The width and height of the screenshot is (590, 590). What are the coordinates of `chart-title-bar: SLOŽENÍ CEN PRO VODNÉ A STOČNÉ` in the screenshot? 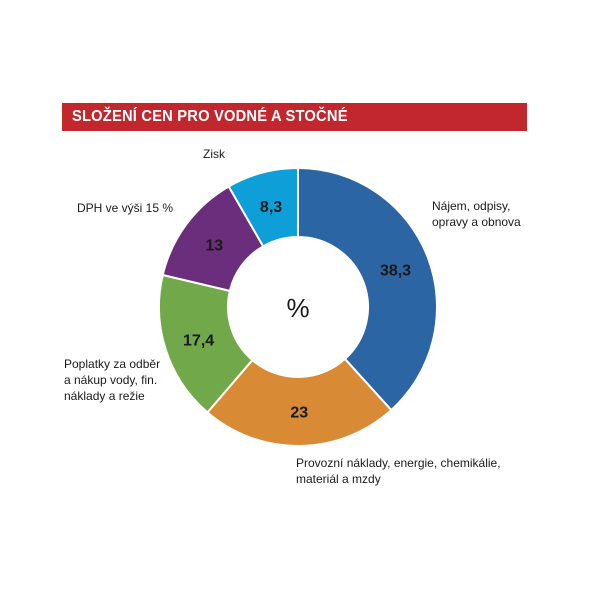 It's located at (294, 117).